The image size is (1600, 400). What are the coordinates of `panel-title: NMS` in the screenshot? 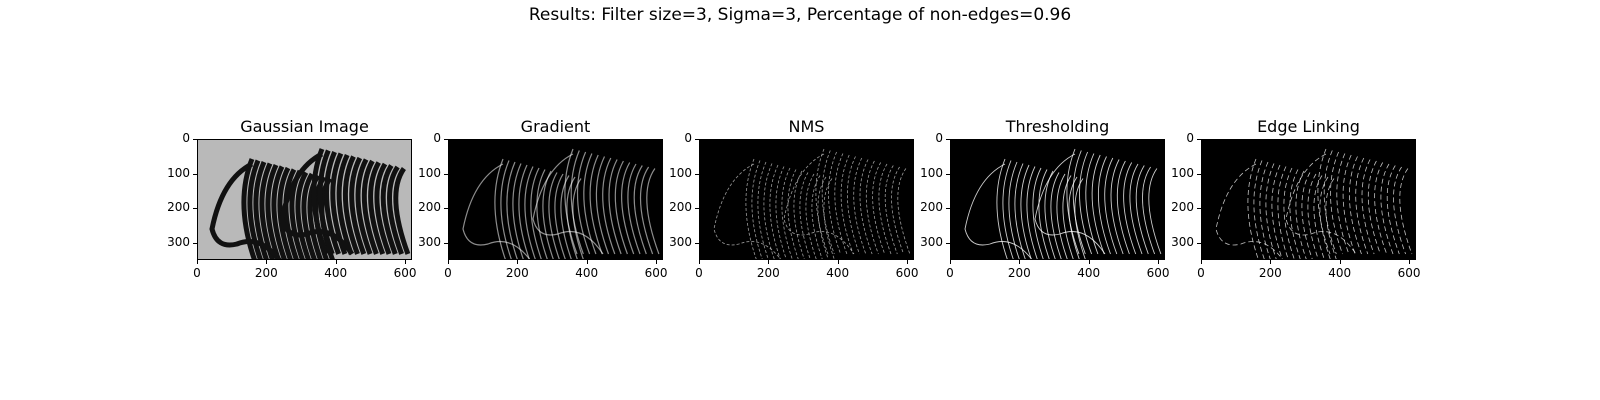 It's located at (806, 126).